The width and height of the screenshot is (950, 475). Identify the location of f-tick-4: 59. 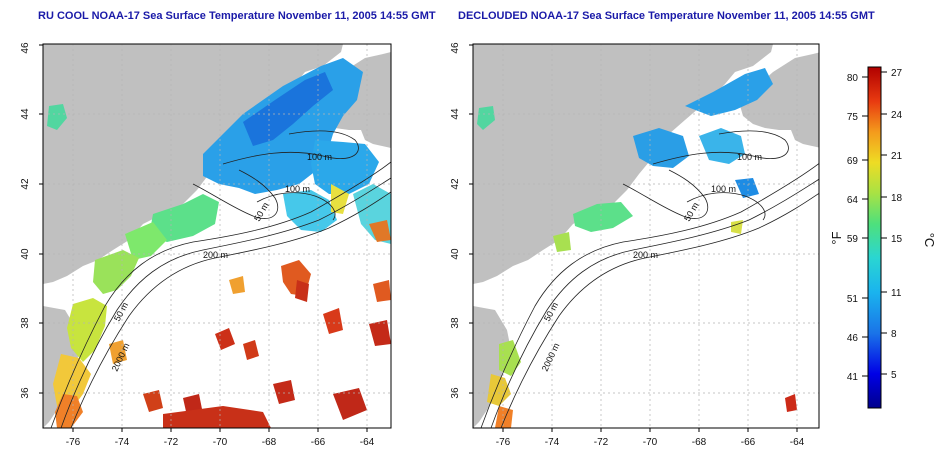
(853, 239).